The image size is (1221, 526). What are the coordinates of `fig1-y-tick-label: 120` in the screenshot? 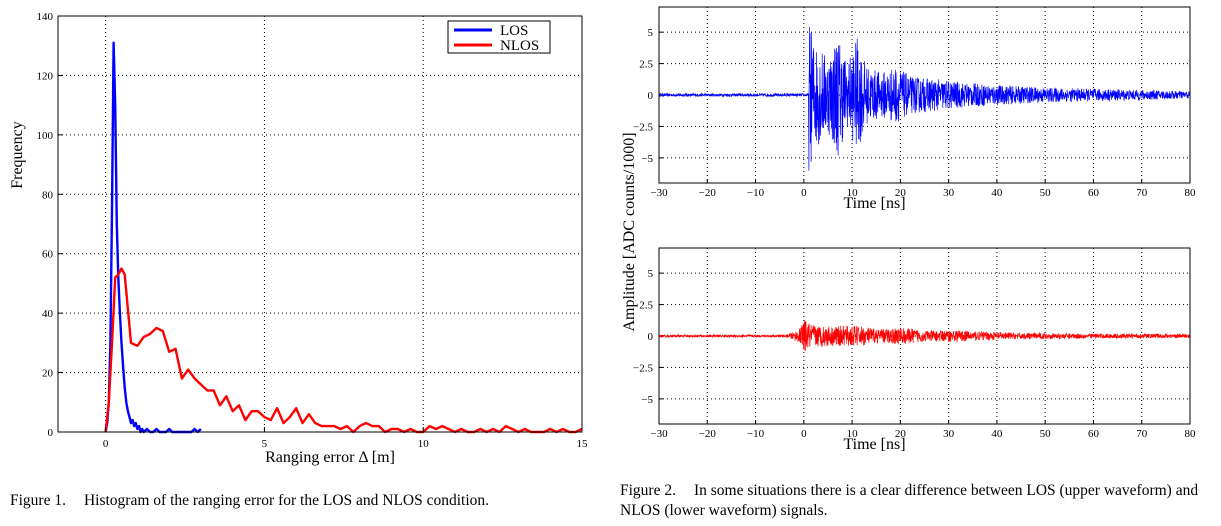 It's located at (45, 76).